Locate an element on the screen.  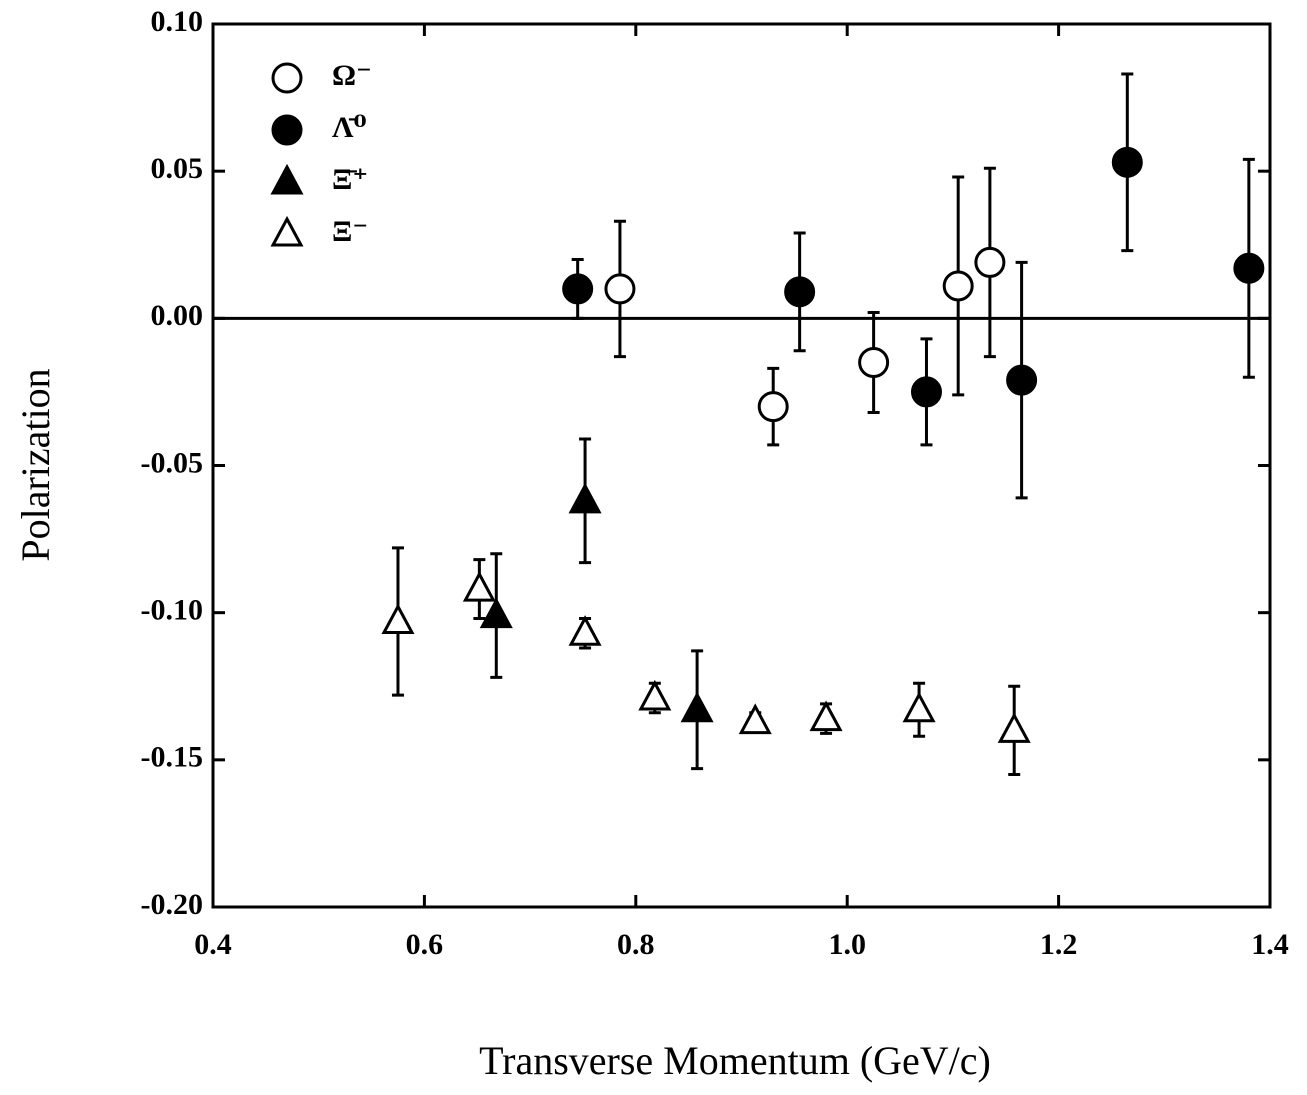
y-tick-label: 0.00 is located at coordinates (177, 315).